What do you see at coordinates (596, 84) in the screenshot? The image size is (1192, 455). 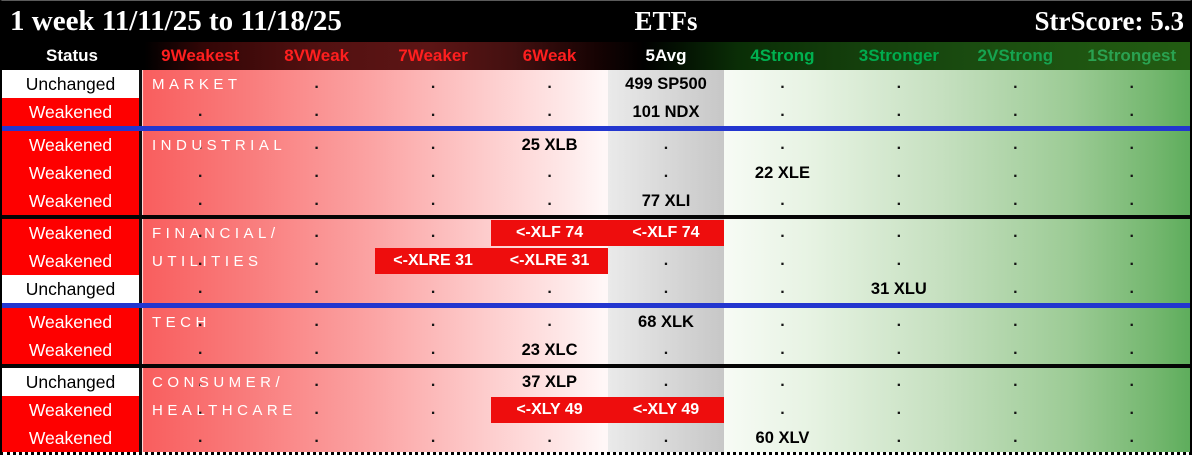 I see `table-row: Unchanged... 499 SP500.... MARKET` at bounding box center [596, 84].